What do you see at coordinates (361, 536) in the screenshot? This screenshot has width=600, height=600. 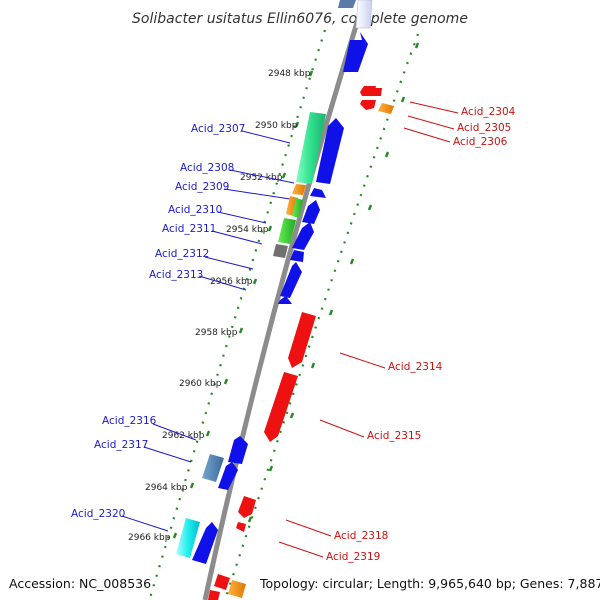 I see `gene-label-acid-2318: Acid_2318` at bounding box center [361, 536].